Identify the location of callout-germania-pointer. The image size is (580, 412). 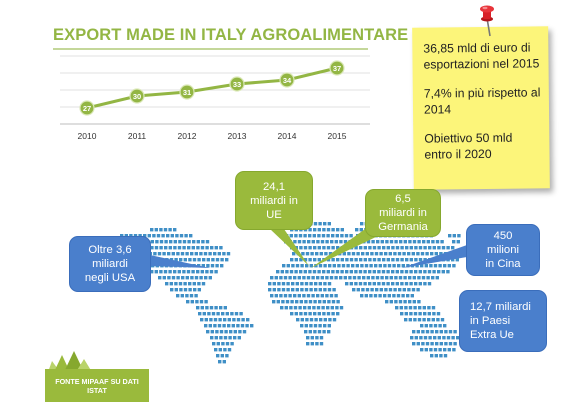
(344, 246).